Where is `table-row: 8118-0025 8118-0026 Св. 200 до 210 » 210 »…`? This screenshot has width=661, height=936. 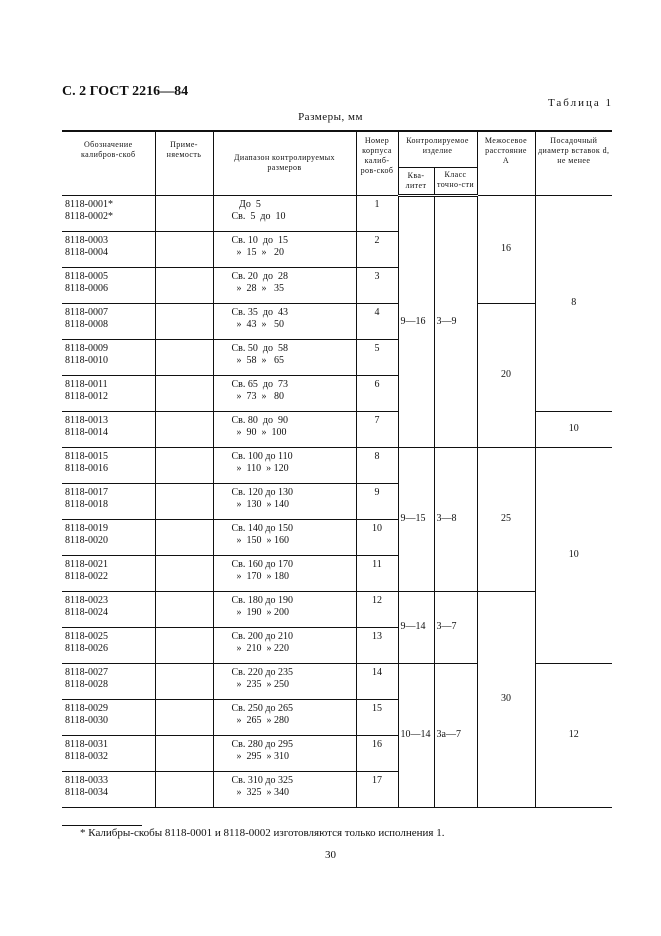 table-row: 8118-0025 8118-0026 Св. 200 до 210 » 210 »… is located at coordinates (337, 645).